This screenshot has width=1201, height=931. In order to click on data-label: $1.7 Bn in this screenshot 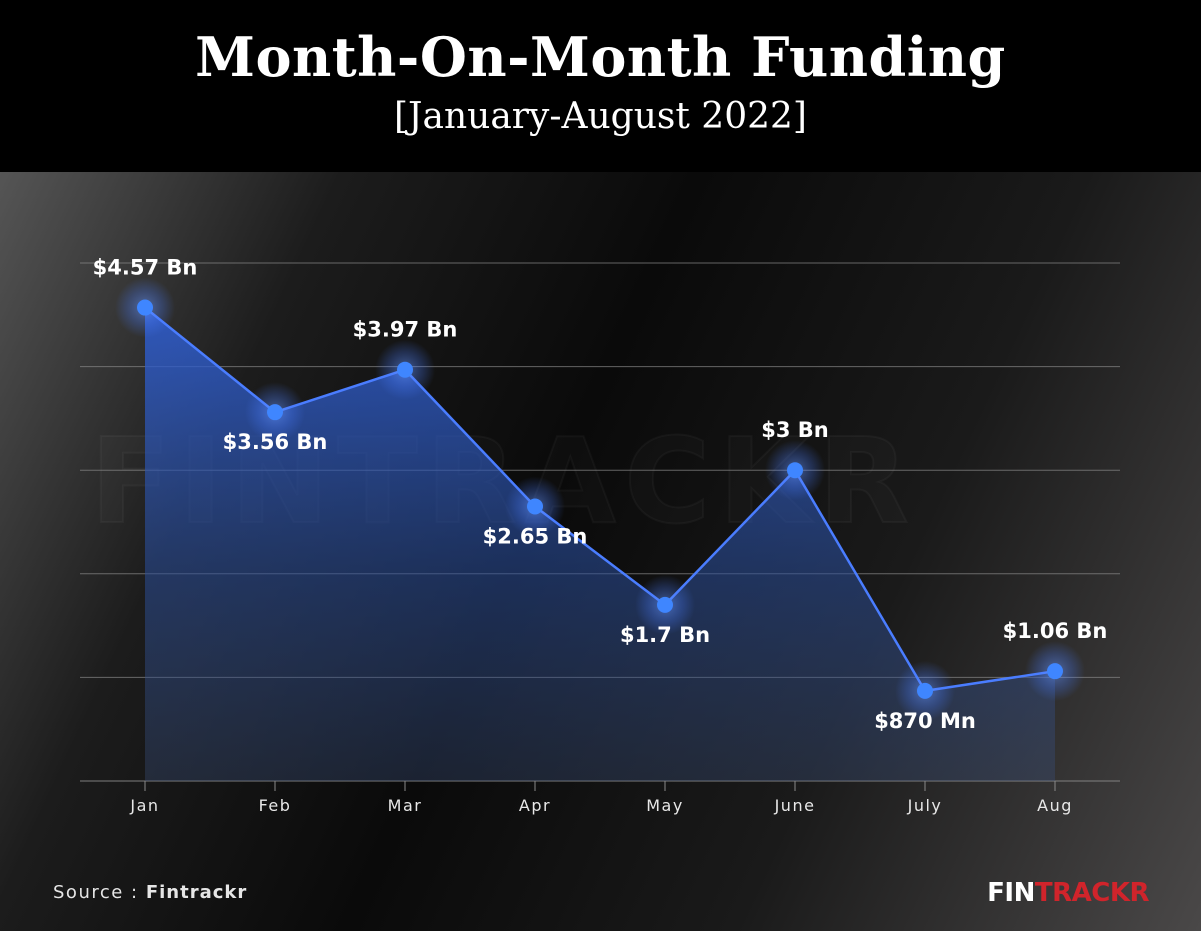, I will do `click(665, 635)`.